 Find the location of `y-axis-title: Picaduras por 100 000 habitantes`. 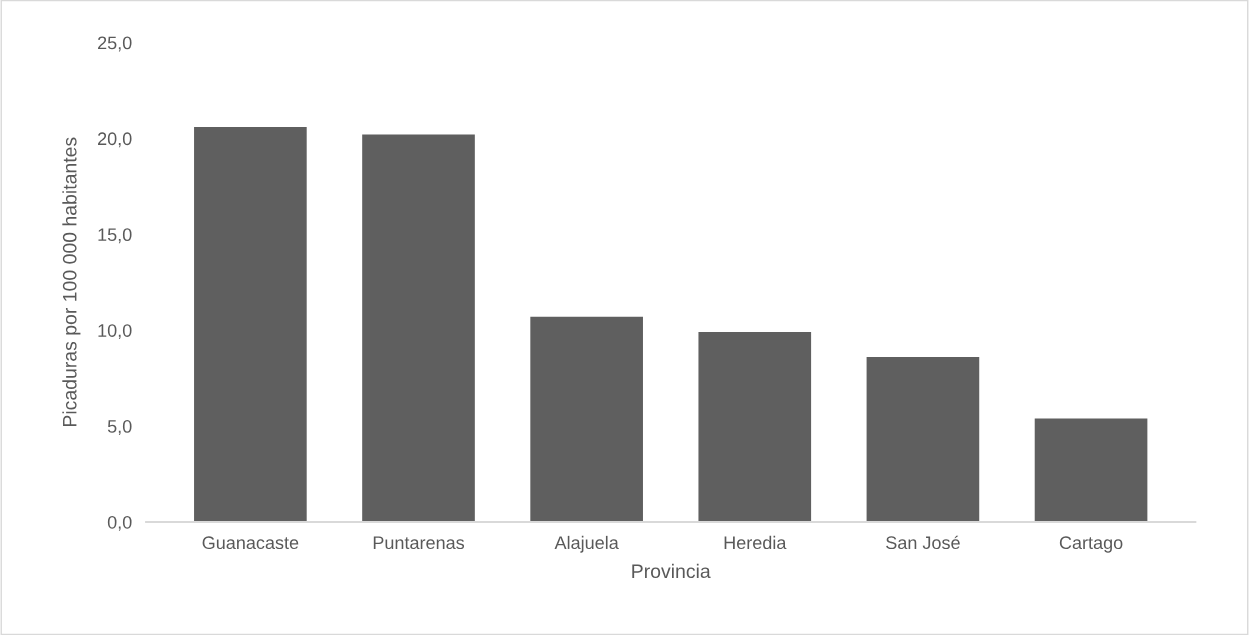

y-axis-title: Picaduras por 100 000 habitantes is located at coordinates (71, 282).